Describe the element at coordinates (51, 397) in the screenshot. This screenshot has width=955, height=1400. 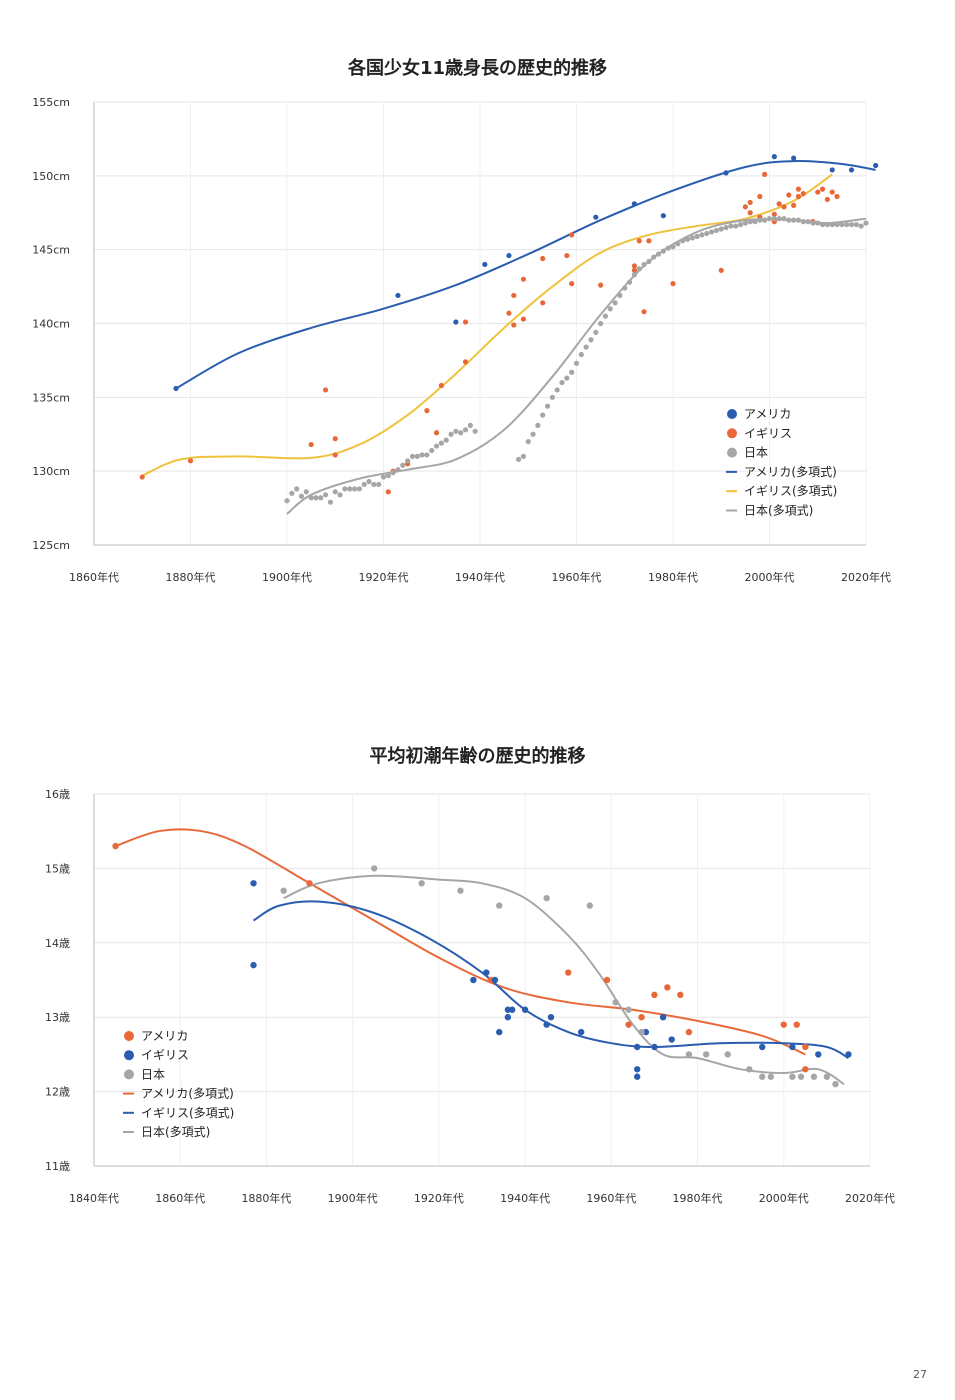
I see `y-tick-label: 135cm` at that location.